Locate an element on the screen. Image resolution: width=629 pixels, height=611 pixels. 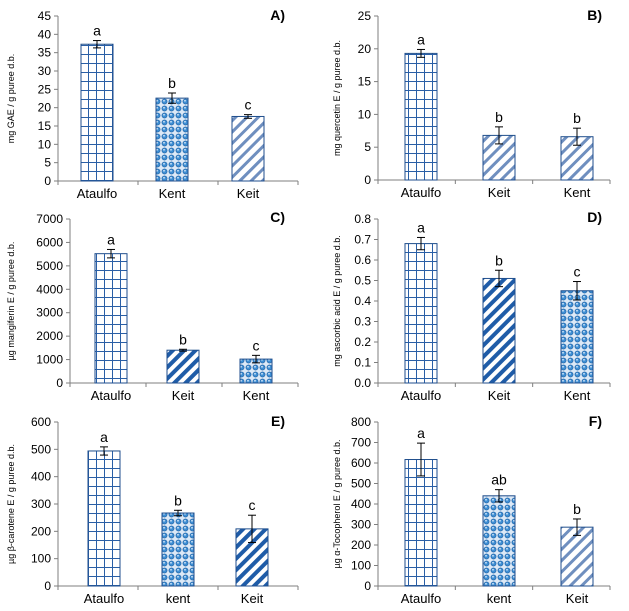
y-tick-label: 2000 is located at coordinates (49, 336).